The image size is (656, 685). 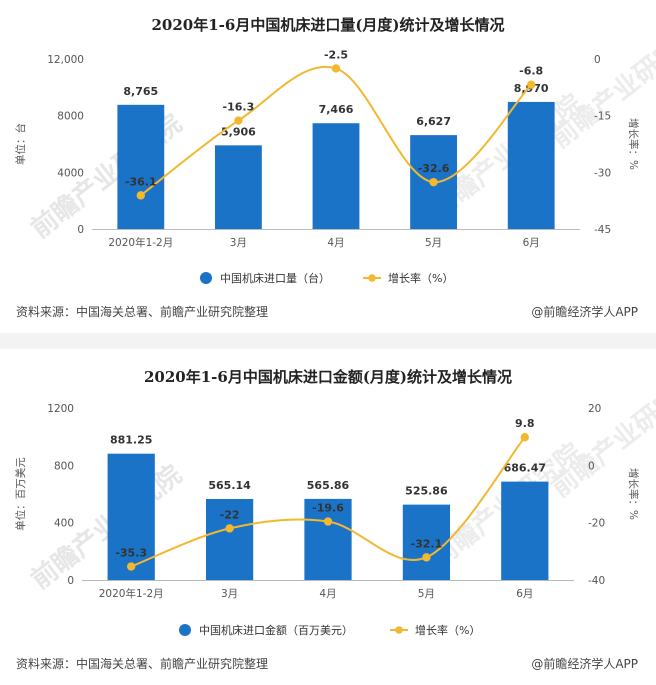 I want to click on bar-value-label: 8,765, so click(x=140, y=91).